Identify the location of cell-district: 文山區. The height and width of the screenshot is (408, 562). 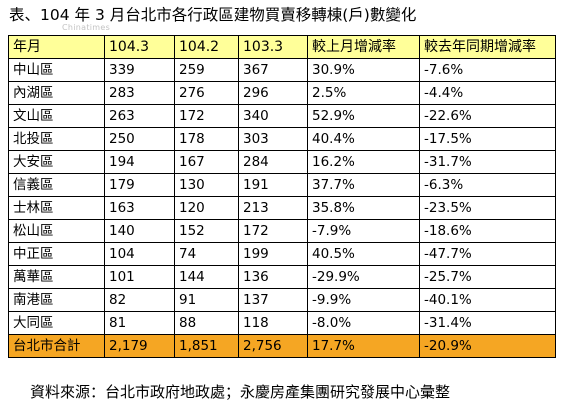
(56, 116).